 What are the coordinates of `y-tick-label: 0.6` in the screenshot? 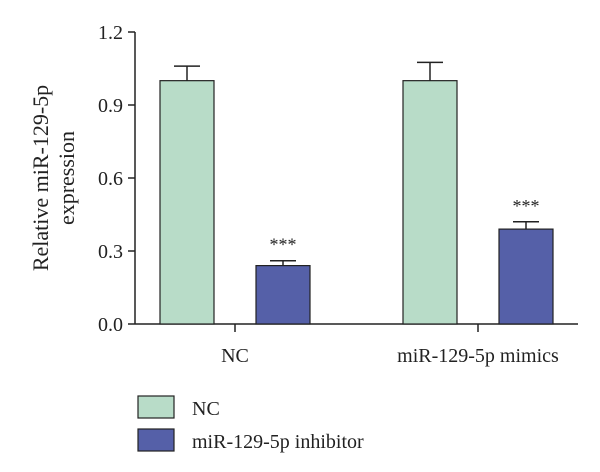 It's located at (110, 179).